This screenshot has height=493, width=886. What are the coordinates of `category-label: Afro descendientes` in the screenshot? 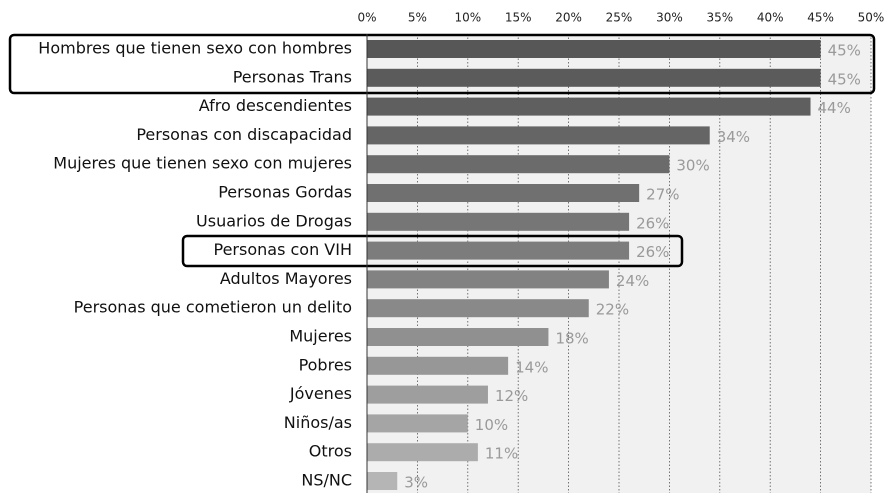 It's located at (275, 105).